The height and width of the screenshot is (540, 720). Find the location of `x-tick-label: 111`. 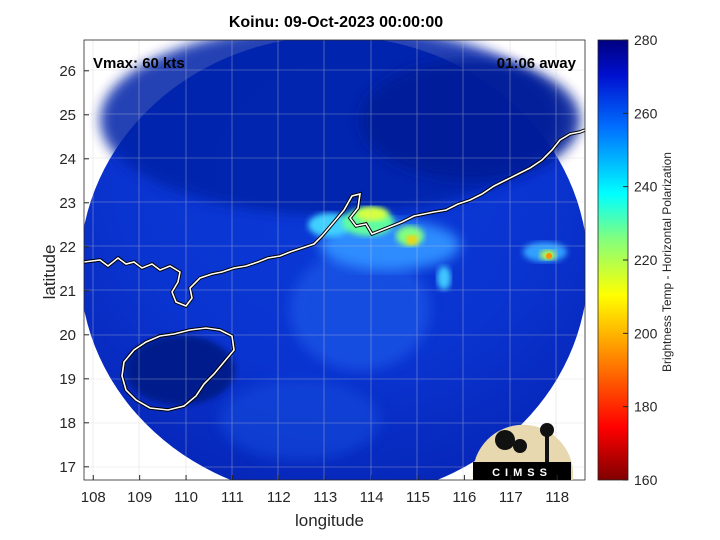

x-tick-label: 111 is located at coordinates (232, 497).